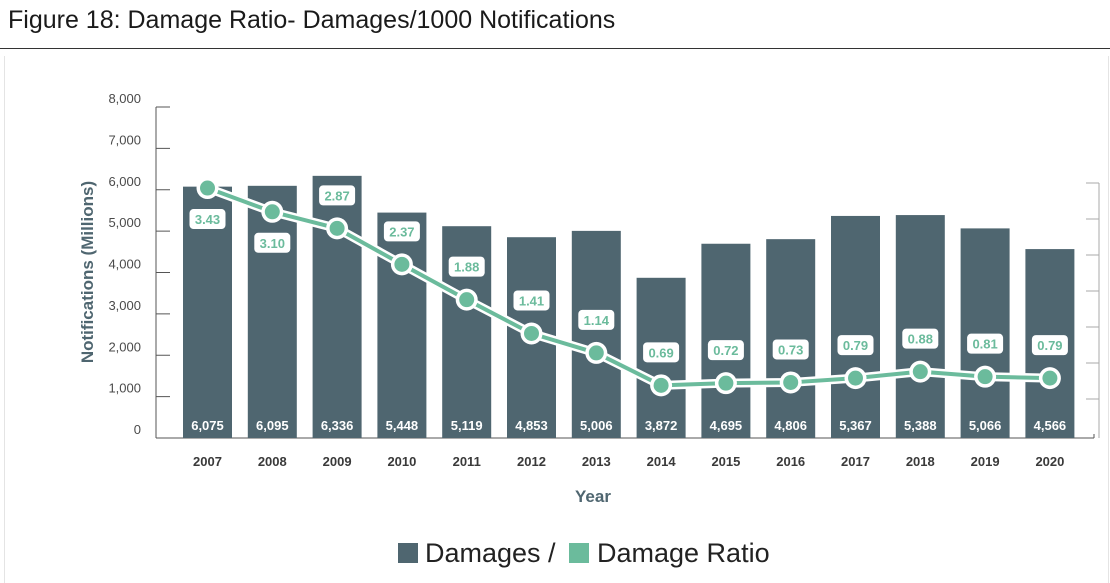 The width and height of the screenshot is (1110, 583). What do you see at coordinates (791, 338) in the screenshot?
I see `bar-2016` at bounding box center [791, 338].